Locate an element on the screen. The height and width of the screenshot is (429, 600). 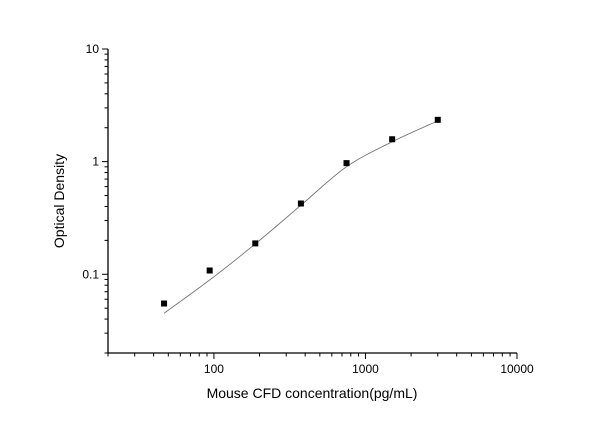
x-tick-label: 100 is located at coordinates (214, 369).